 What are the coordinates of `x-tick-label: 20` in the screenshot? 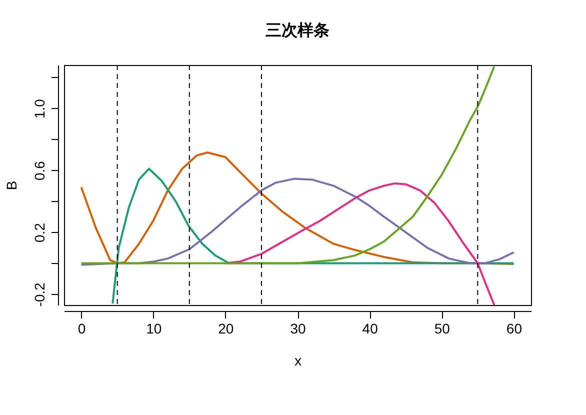 It's located at (226, 328).